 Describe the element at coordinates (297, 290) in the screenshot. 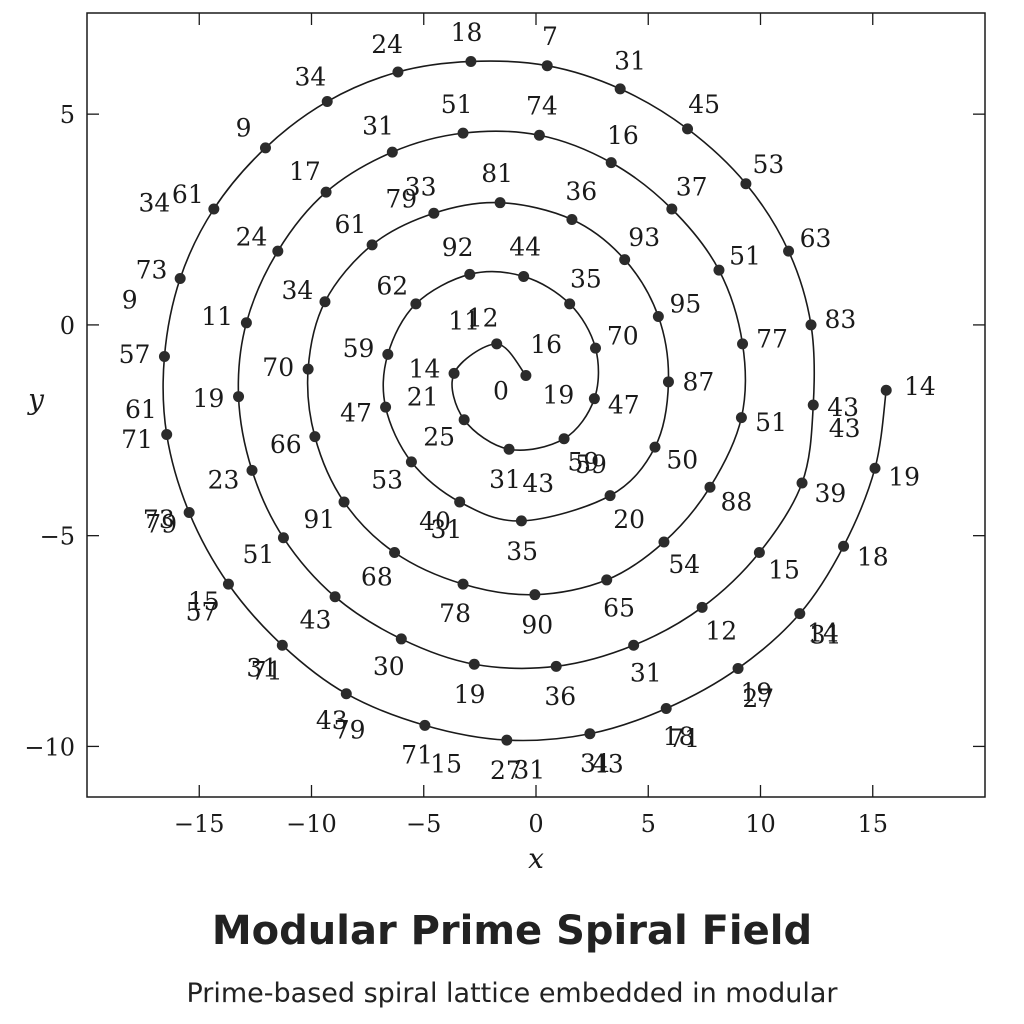

I see `point-label: 34` at that location.